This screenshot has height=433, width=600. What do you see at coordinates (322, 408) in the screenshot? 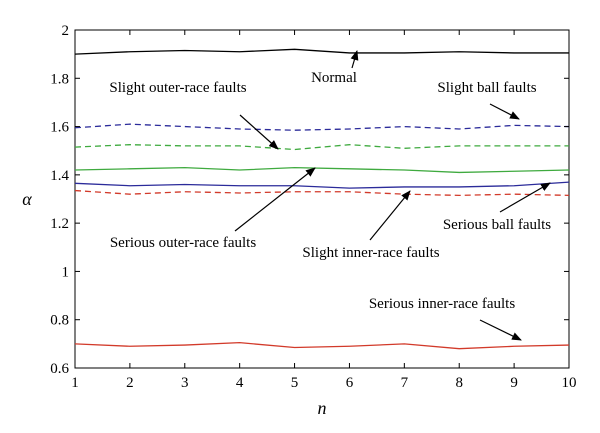
I see `x-axis-label: n` at bounding box center [322, 408].